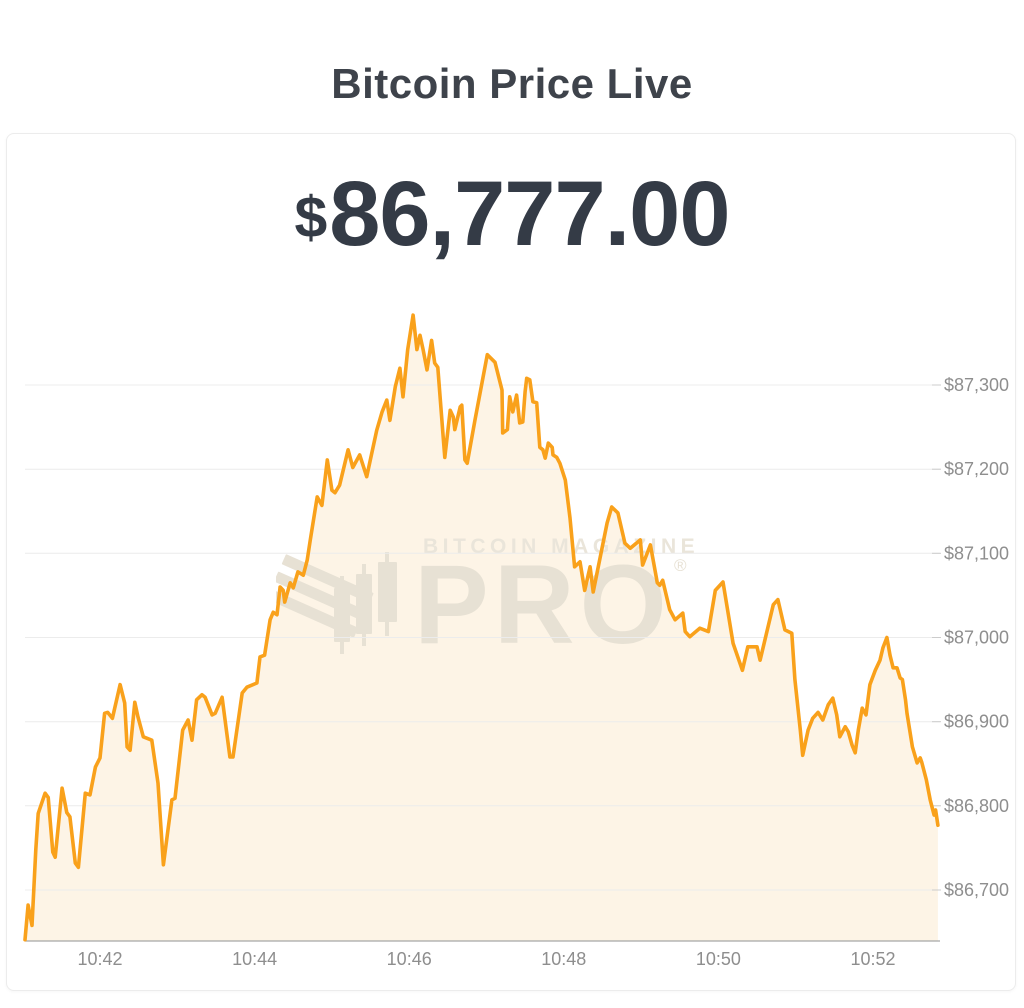 This screenshot has width=1024, height=1008. I want to click on current-price: $86,777.00, so click(512, 214).